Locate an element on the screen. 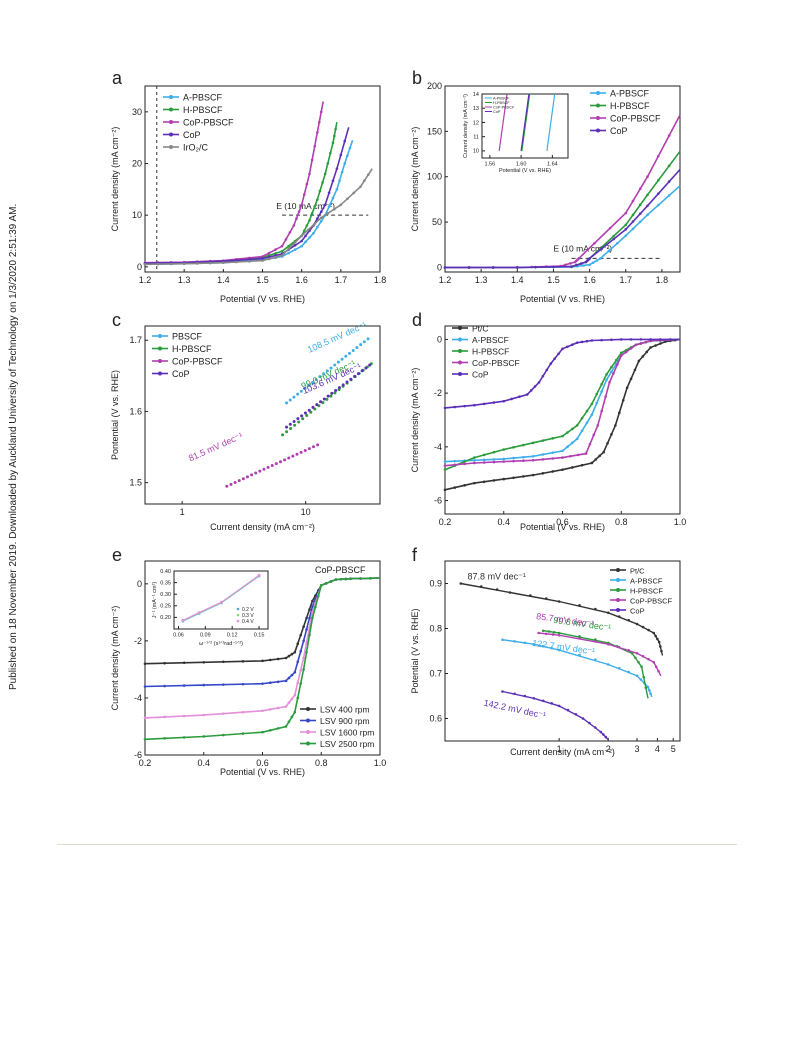  series-line is located at coordinates (562, 373).